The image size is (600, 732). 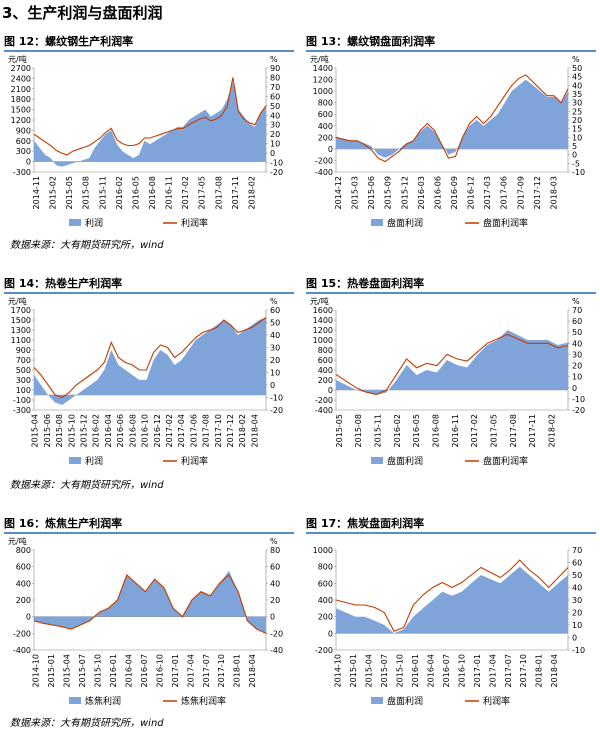 I want to click on x-tick-label: 2017-07, so click(x=206, y=670).